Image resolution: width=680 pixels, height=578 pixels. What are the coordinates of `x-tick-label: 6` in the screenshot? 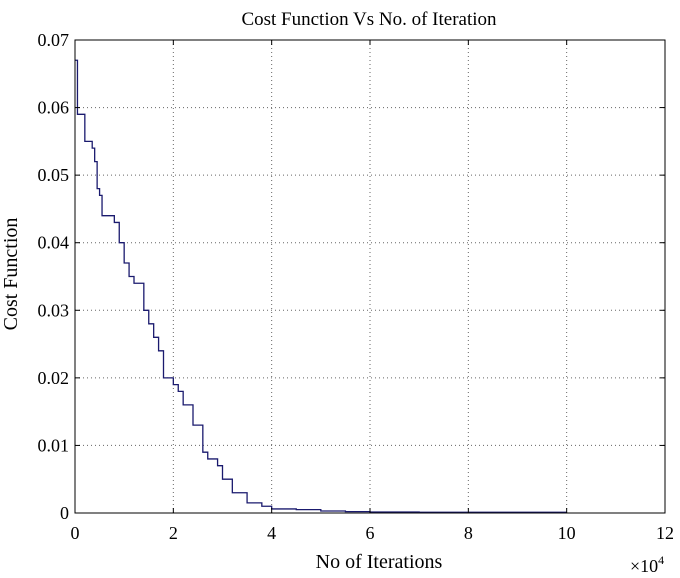 It's located at (370, 533).